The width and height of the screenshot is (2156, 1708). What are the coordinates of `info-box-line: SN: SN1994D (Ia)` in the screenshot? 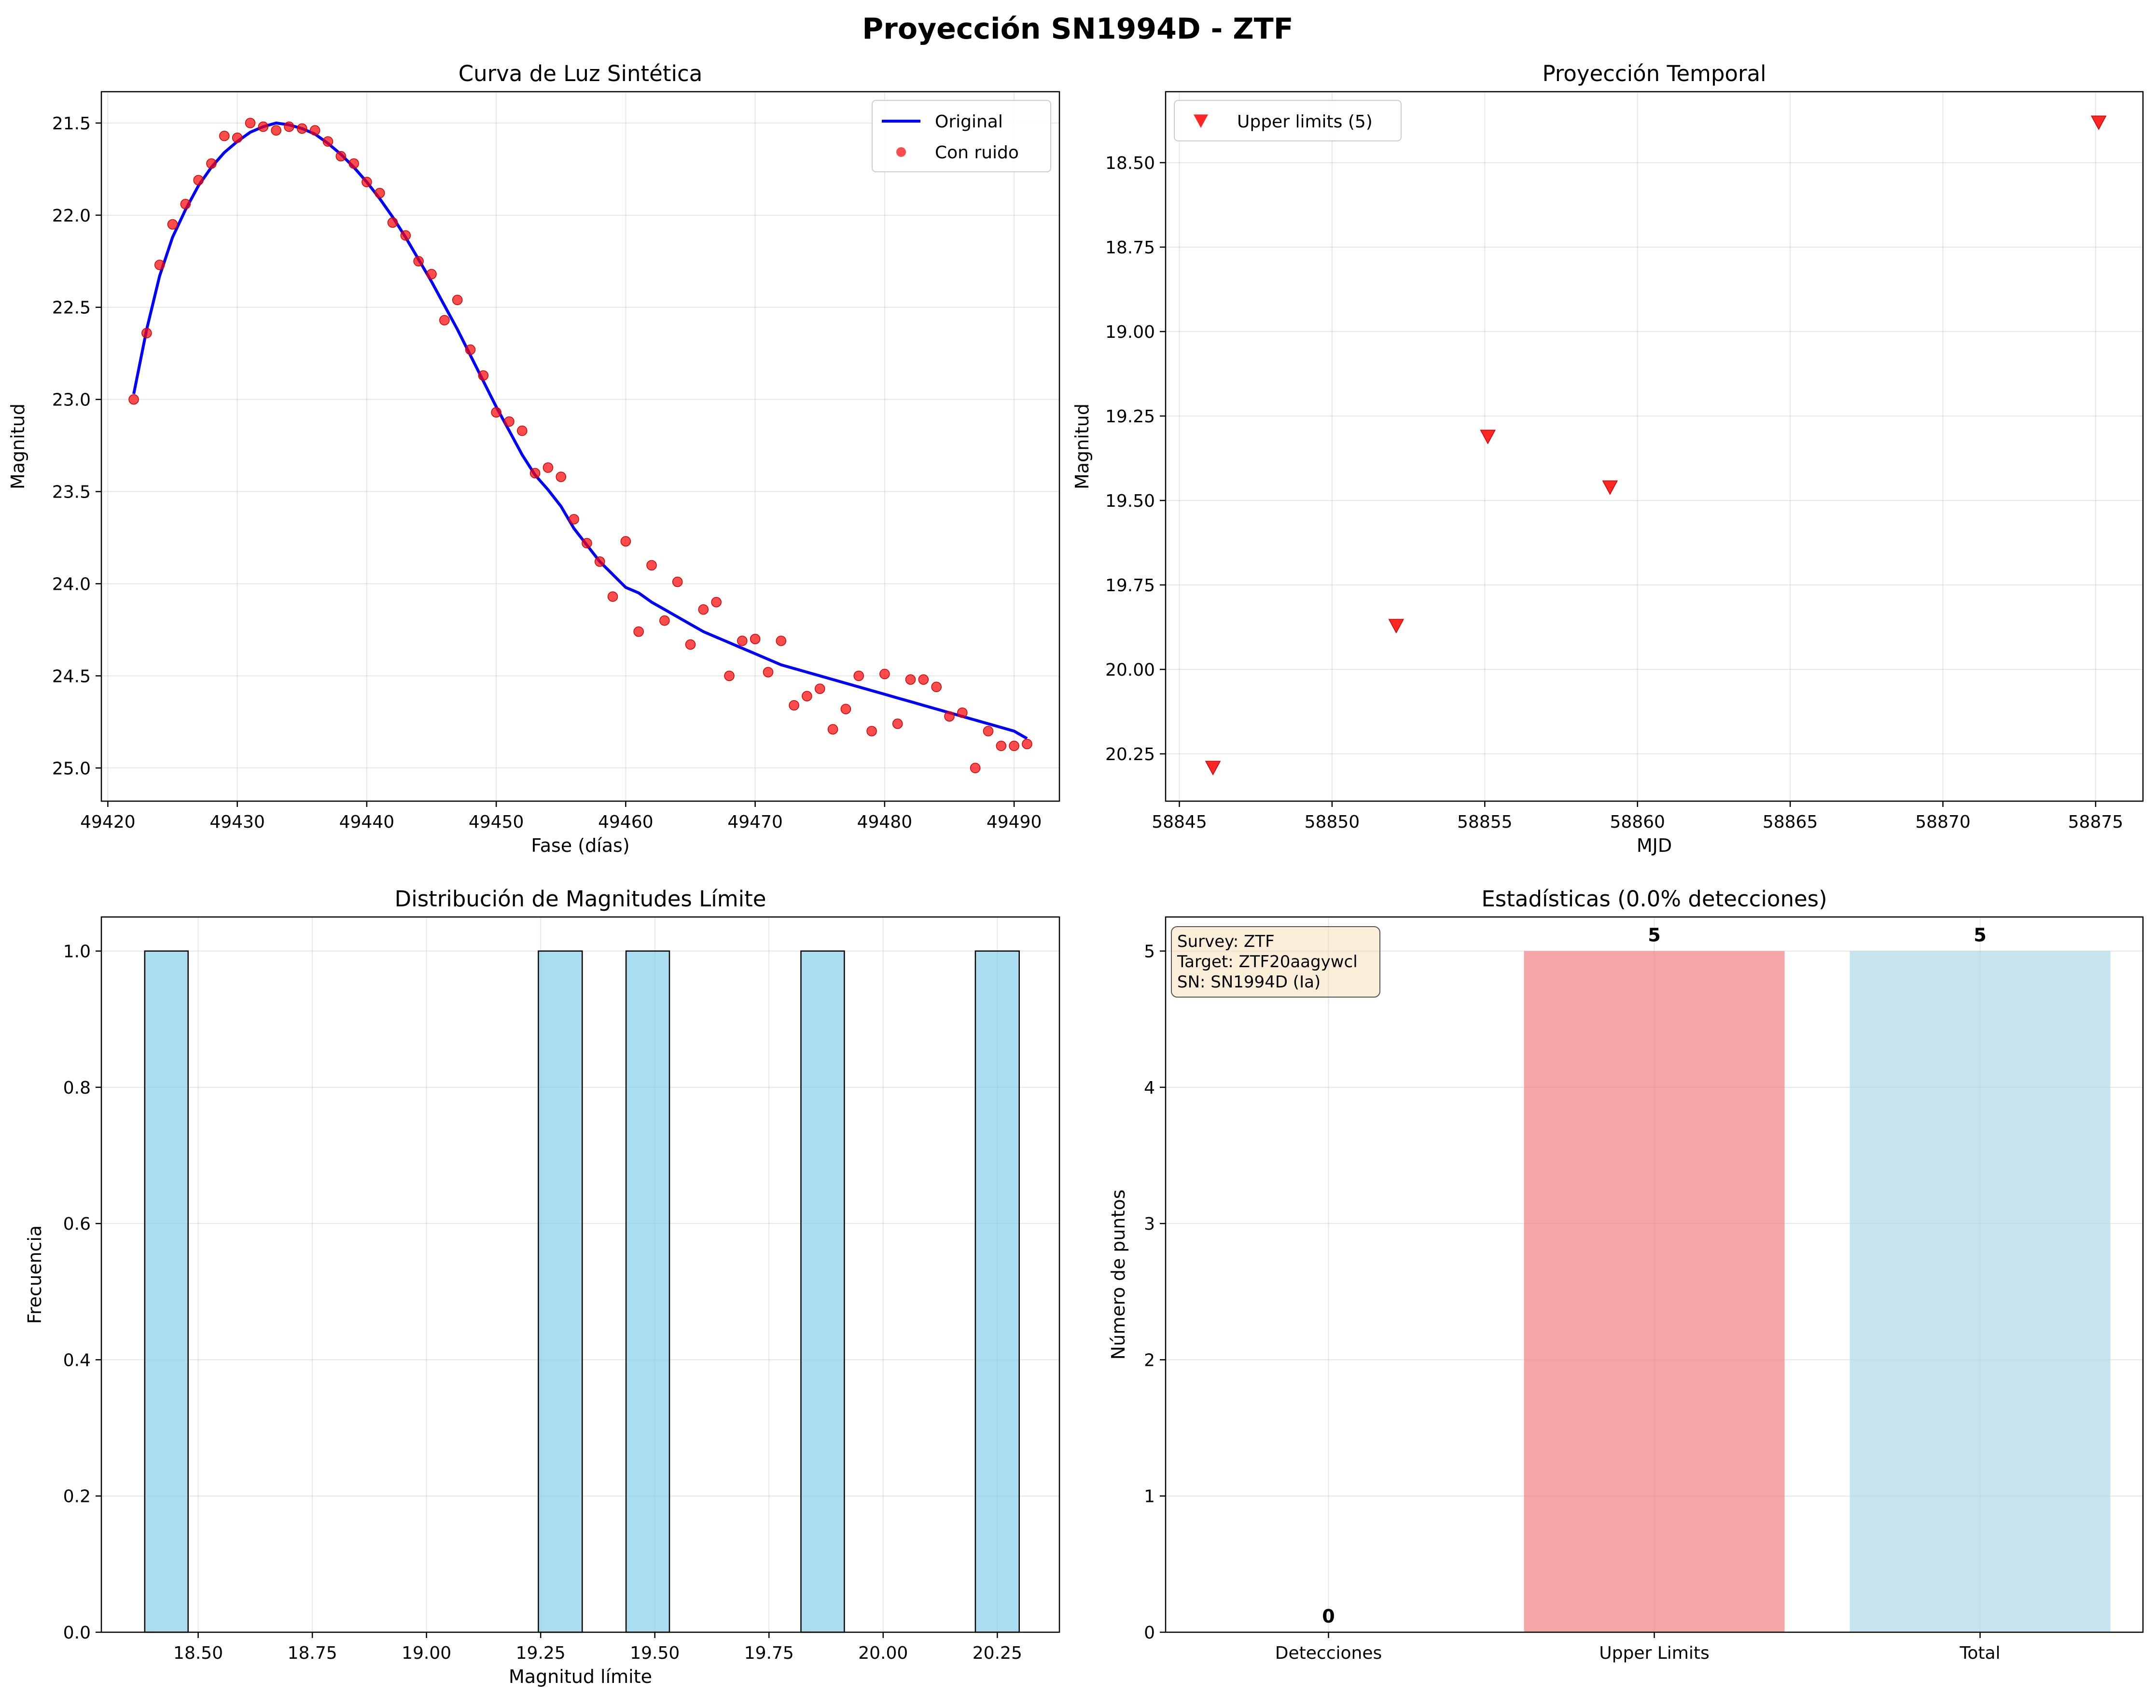 It's located at (1249, 982).